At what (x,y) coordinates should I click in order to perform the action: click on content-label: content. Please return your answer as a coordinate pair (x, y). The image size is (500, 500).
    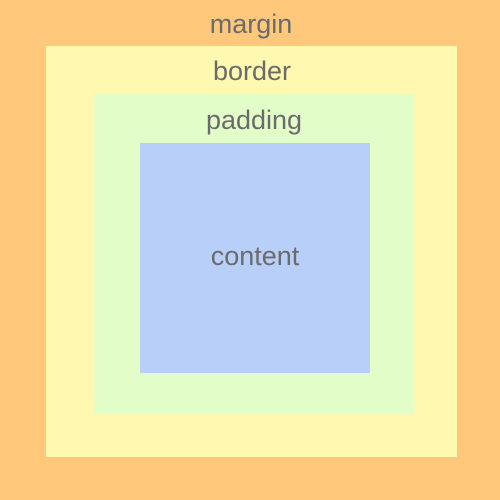
    Looking at the image, I should click on (255, 256).